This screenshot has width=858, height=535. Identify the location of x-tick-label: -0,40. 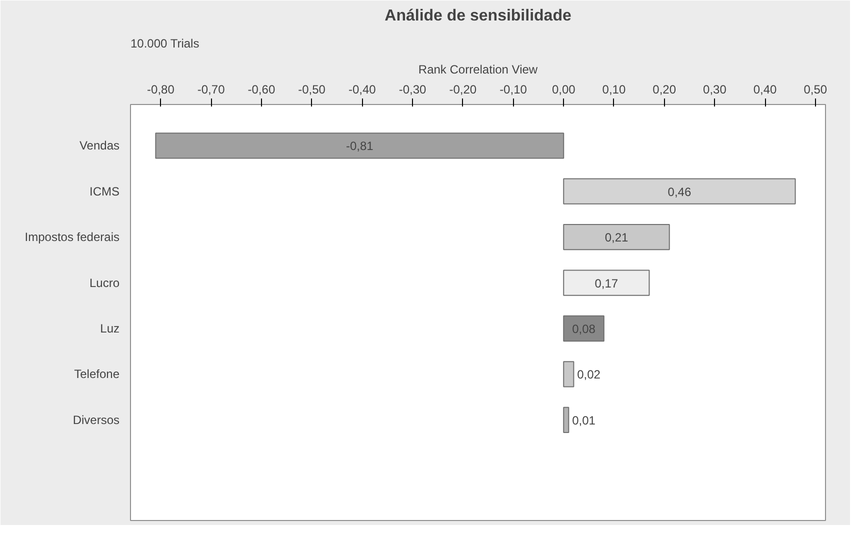
(362, 89).